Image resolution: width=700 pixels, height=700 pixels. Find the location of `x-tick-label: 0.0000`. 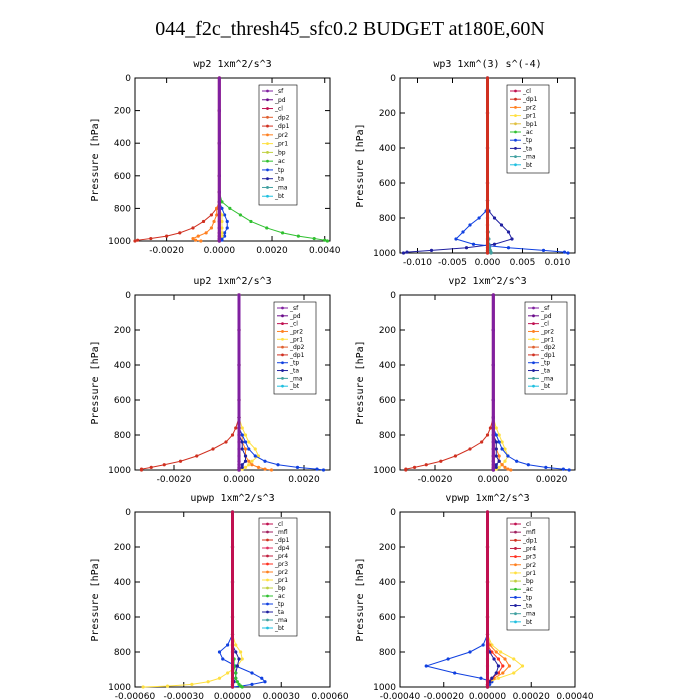

x-tick-label: 0.0000 is located at coordinates (239, 480).